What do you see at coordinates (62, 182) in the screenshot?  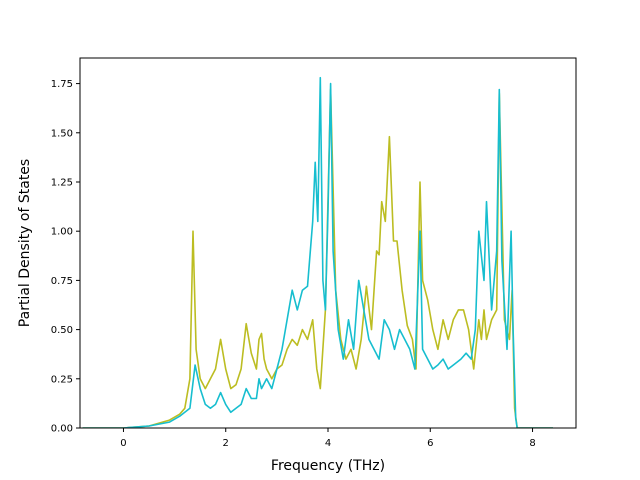 I see `y-tick-label: 1.25` at bounding box center [62, 182].